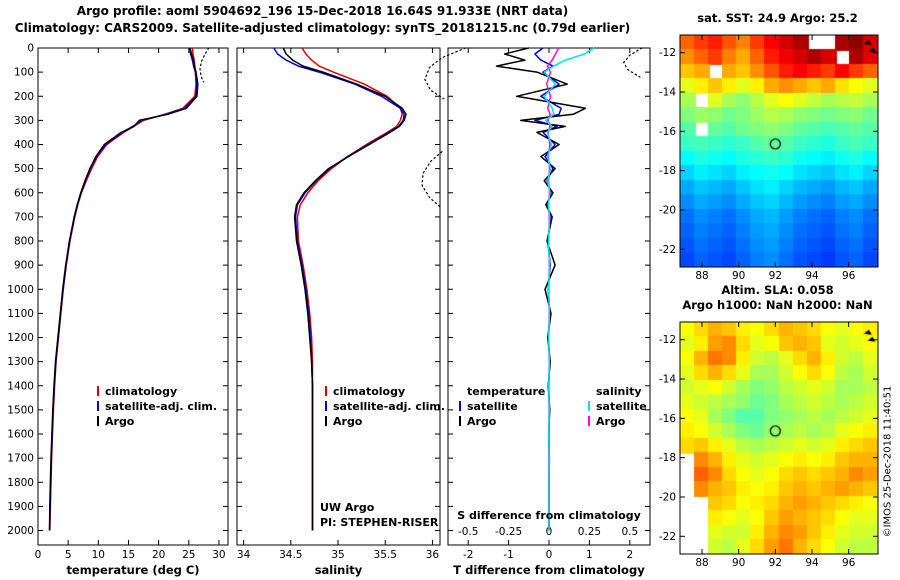  I want to click on lat-tick-label: -12, so click(667, 53).